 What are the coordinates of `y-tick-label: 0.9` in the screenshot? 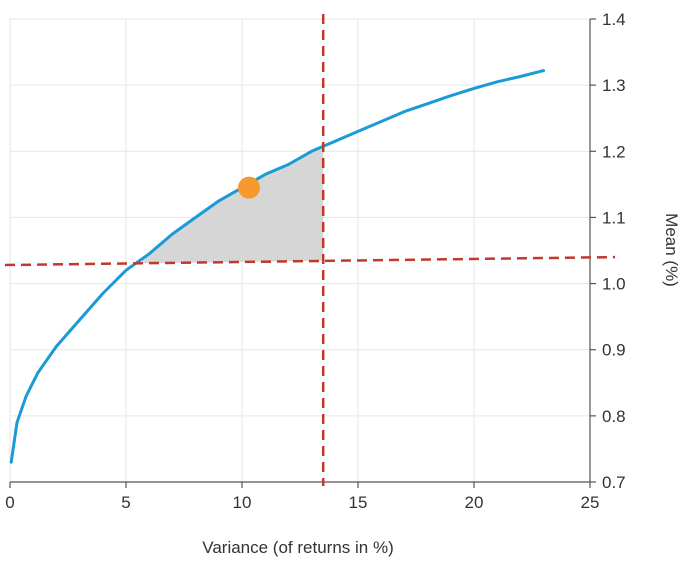 It's located at (614, 350).